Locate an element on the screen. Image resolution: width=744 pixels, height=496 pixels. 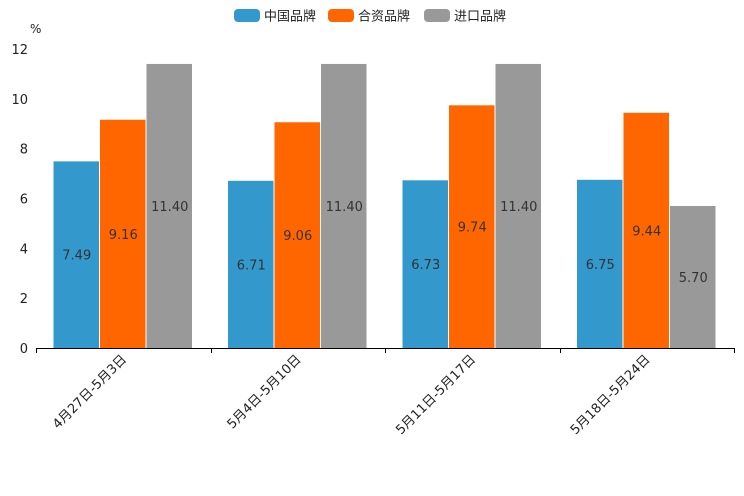
bar-data-label: 6.71 is located at coordinates (251, 265).